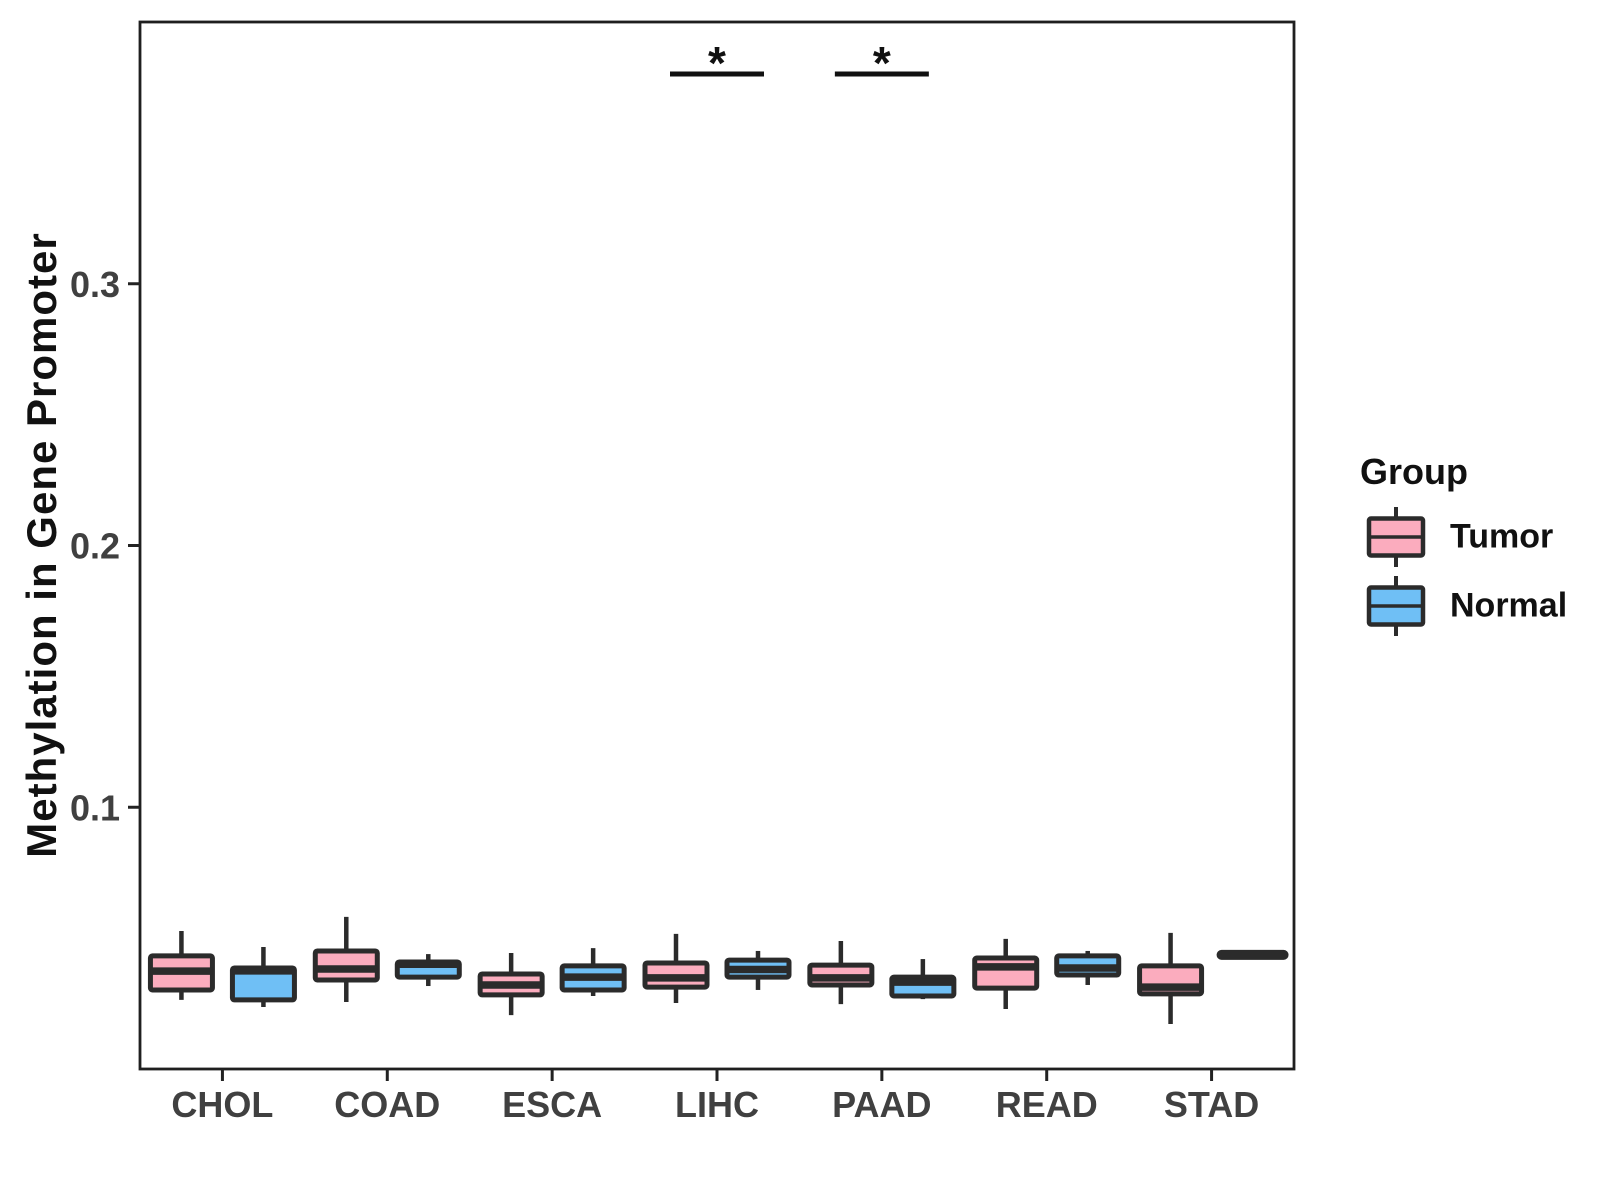 The image size is (1600, 1200). Describe the element at coordinates (222, 1104) in the screenshot. I see `x-tick-label-chol: CHOL` at that location.